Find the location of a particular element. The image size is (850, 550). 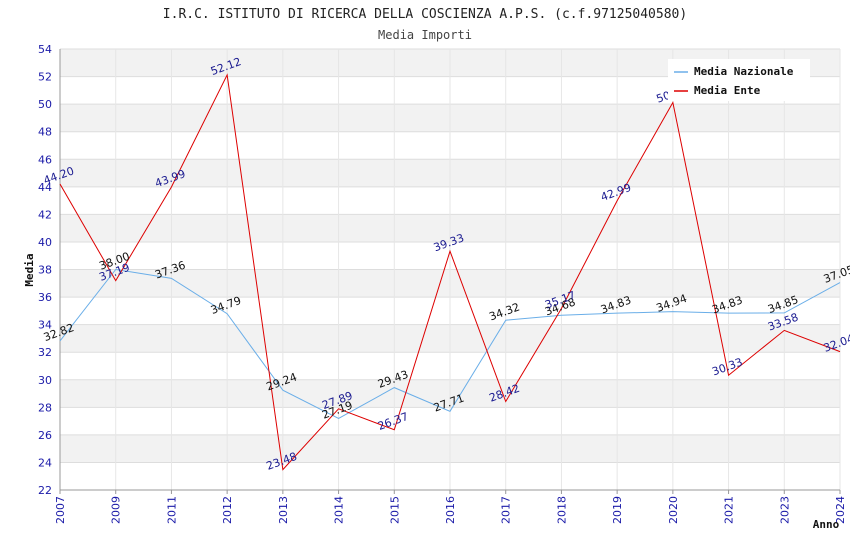

x-tick-label: 2015 is located at coordinates (394, 510).